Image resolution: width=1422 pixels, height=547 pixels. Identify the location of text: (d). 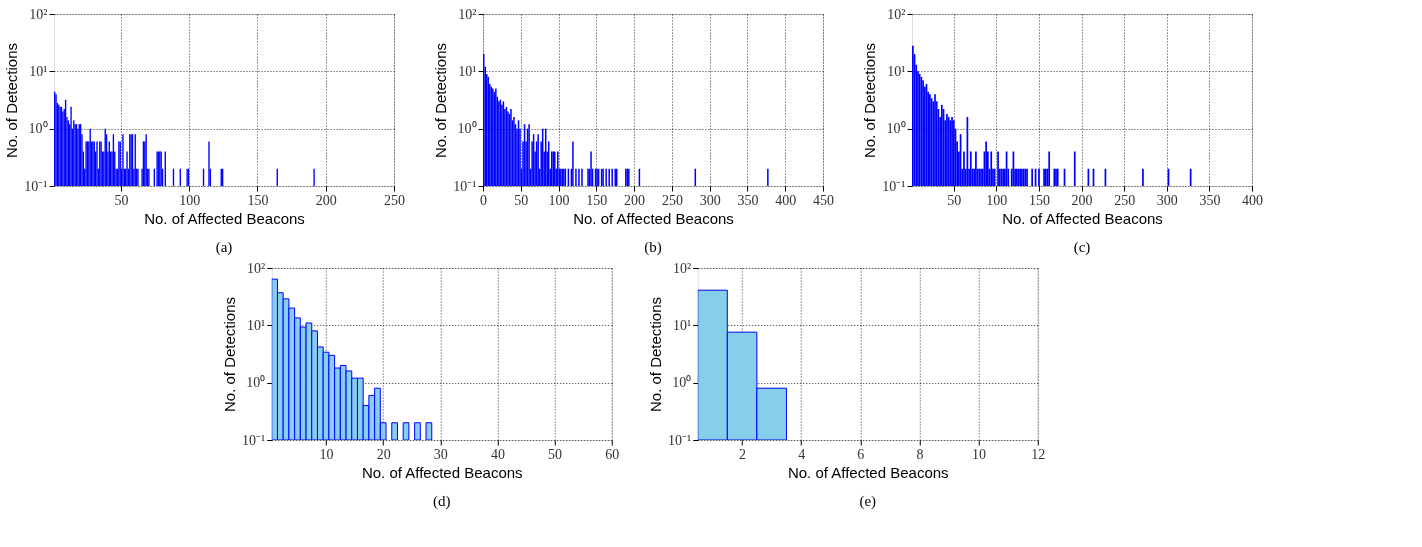
(442, 501).